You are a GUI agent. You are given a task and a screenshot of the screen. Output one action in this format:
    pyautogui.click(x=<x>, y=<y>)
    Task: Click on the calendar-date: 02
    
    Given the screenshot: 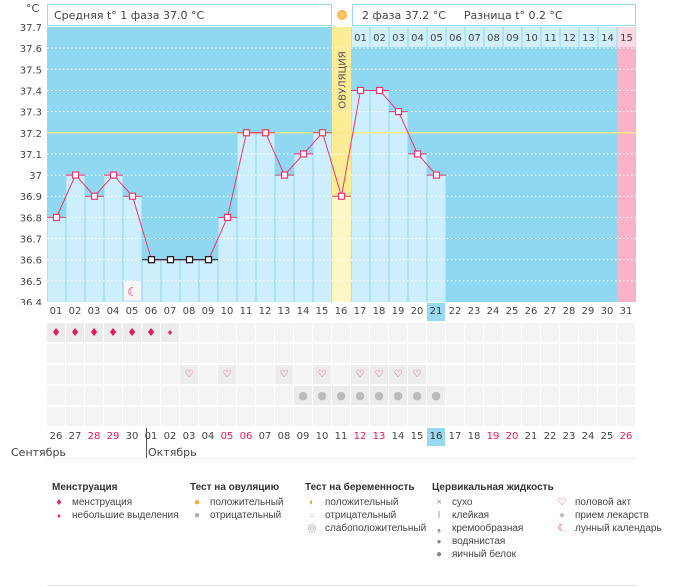 What is the action you would take?
    pyautogui.click(x=170, y=436)
    